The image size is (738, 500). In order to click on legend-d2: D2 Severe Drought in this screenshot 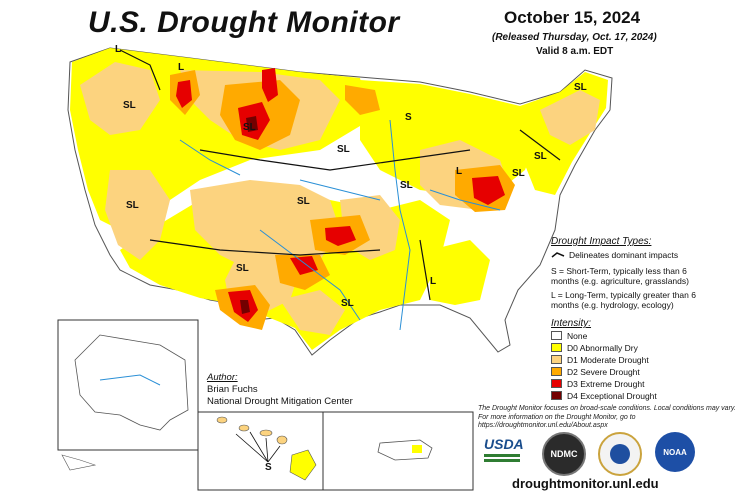, I will do `click(595, 371)`.